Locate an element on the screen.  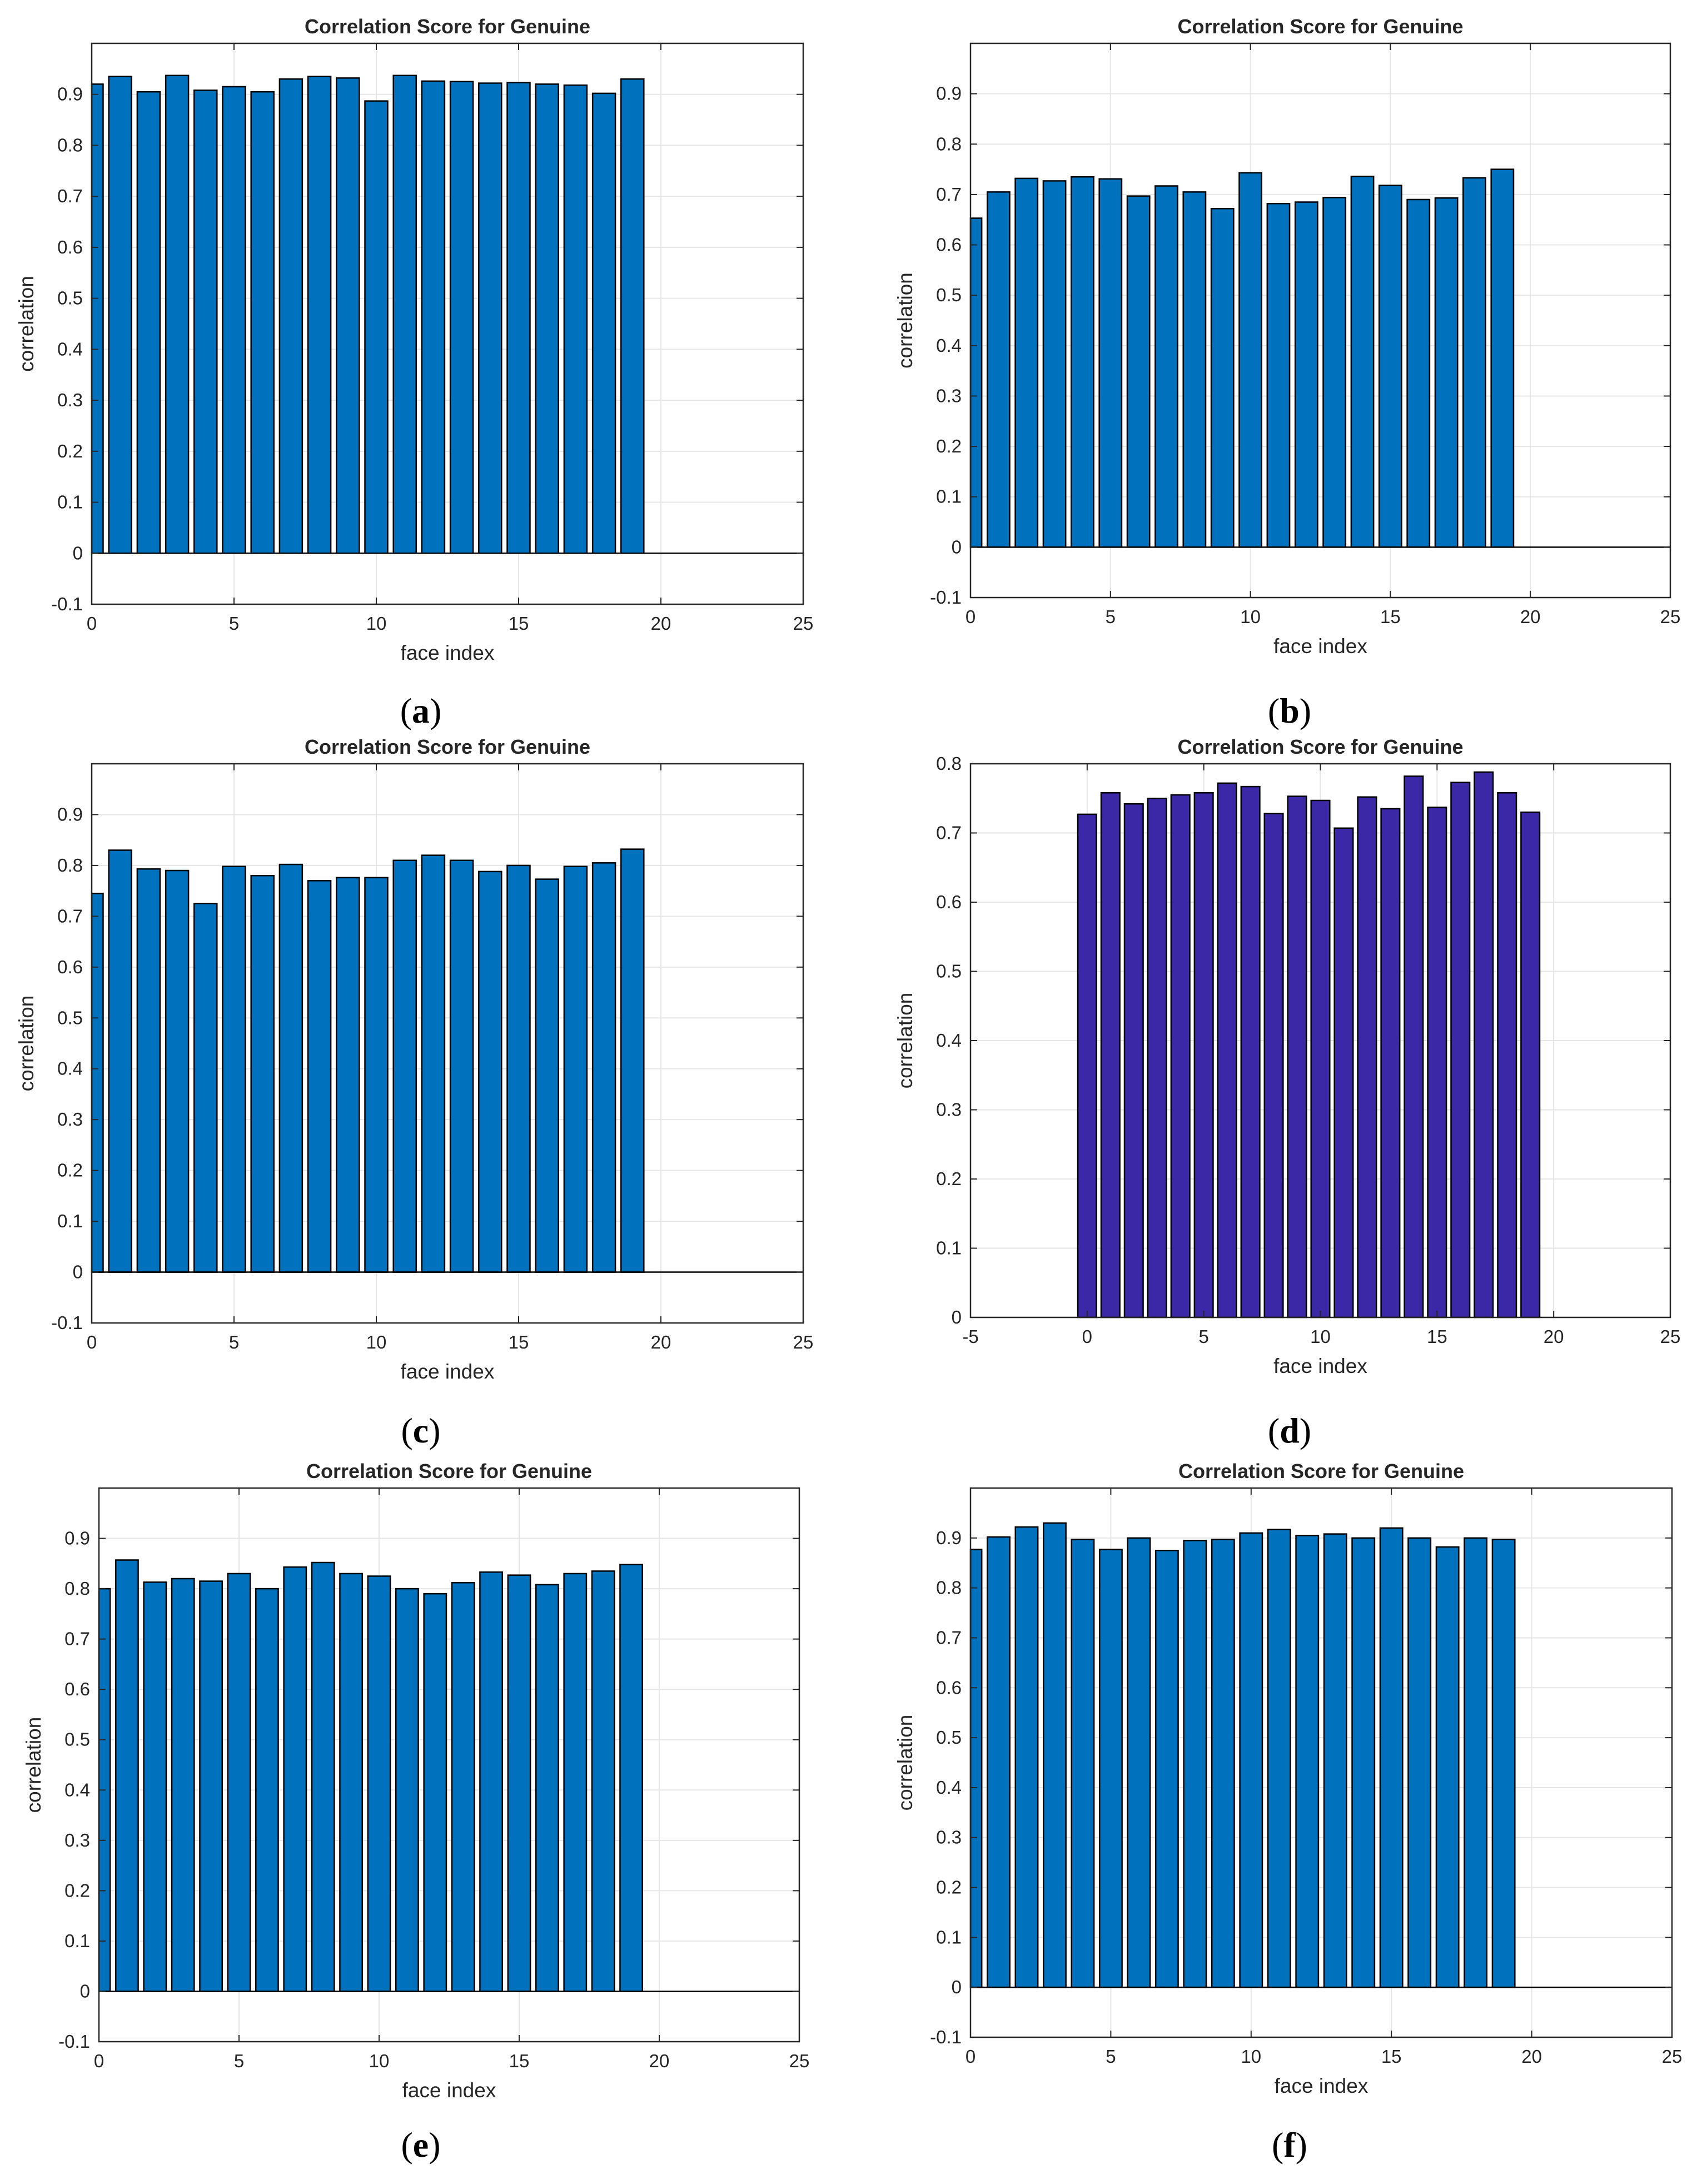
panel-caption: (d) is located at coordinates (1289, 1430).